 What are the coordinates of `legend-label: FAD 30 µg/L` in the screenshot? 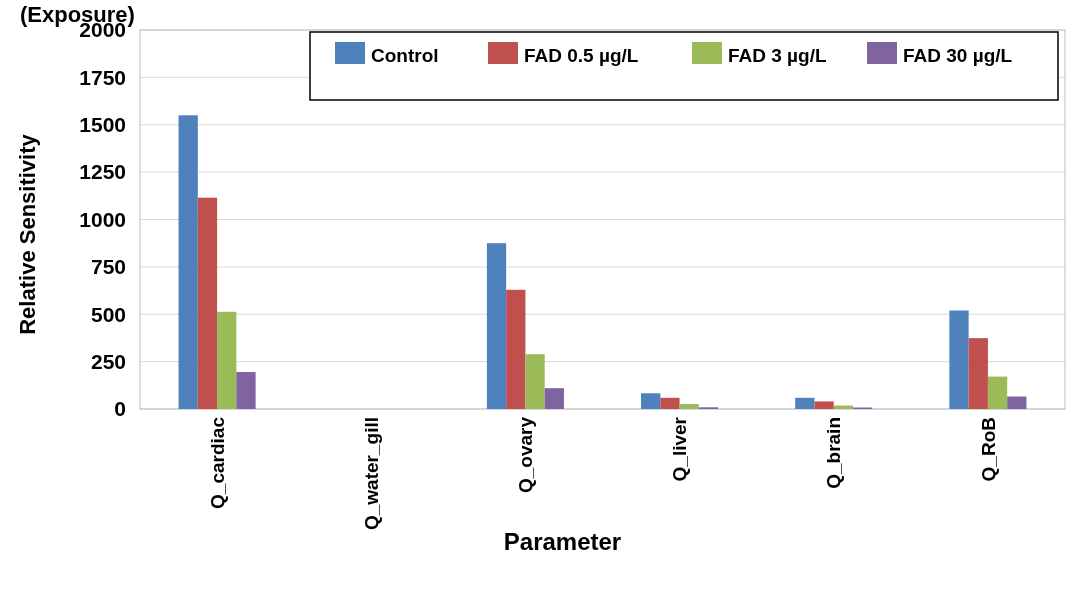 It's located at (958, 55).